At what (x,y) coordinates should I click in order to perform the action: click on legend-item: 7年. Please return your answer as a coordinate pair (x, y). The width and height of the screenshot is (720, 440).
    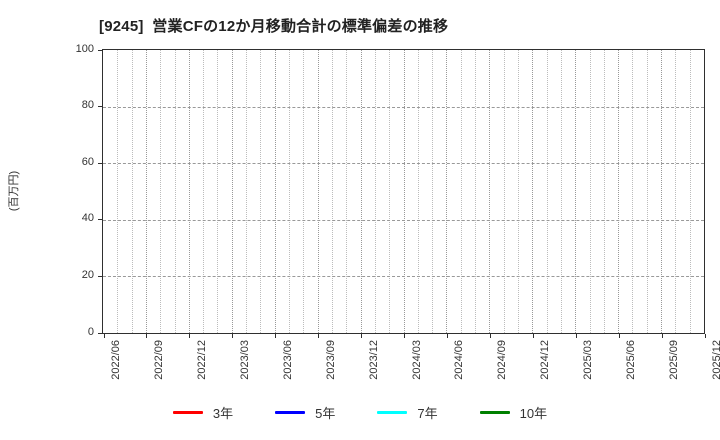
    Looking at the image, I should click on (407, 412).